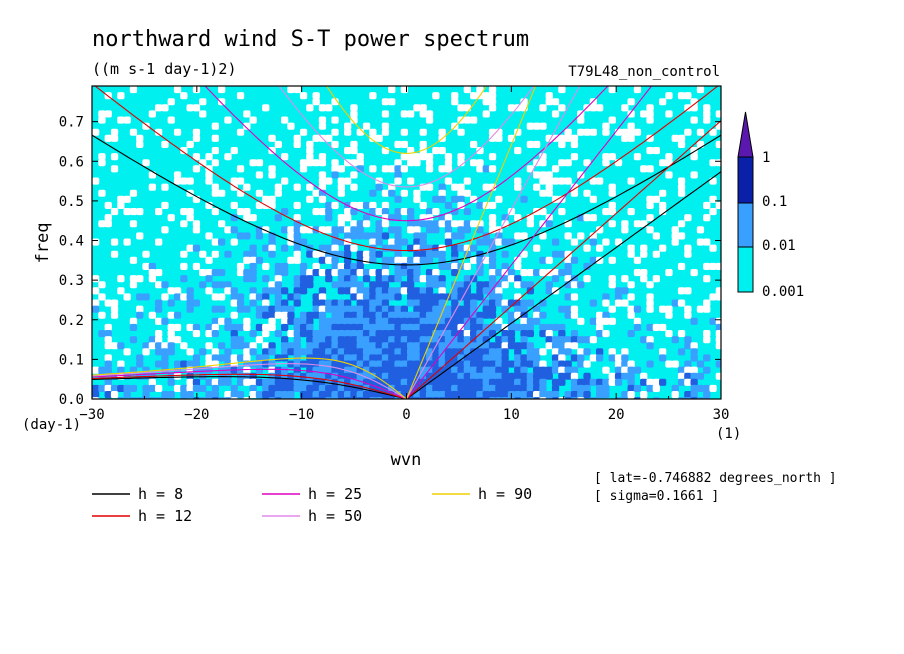 The image size is (904, 654). Describe the element at coordinates (196, 415) in the screenshot. I see `x-tick-label: −20` at that location.